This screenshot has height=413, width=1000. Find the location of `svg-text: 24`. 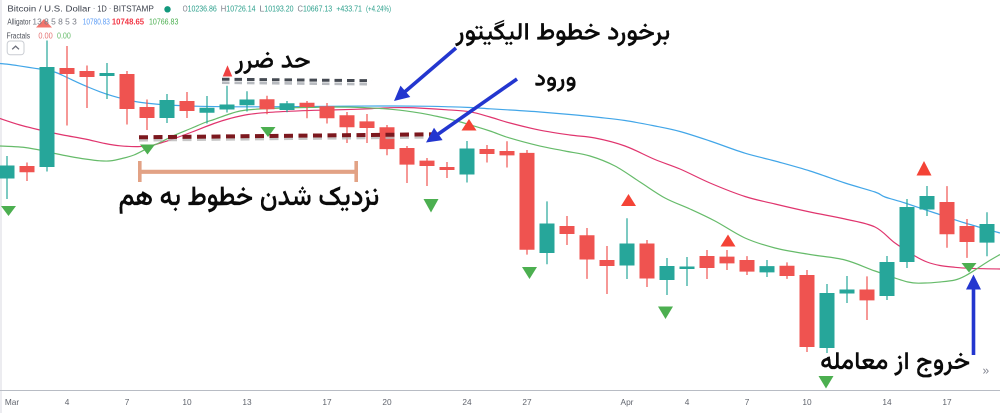

svg-text: 24 is located at coordinates (467, 402).